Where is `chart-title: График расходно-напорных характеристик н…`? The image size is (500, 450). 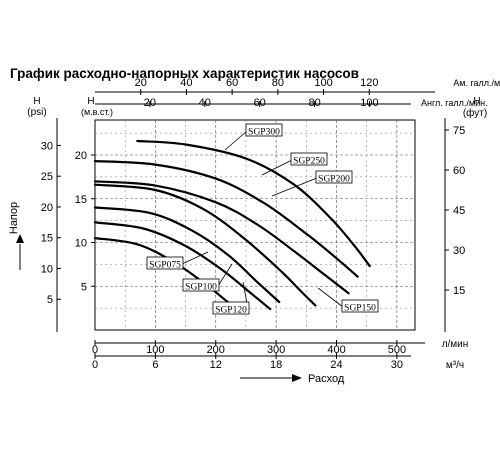 chart-title: График расходно-напорных характеристик н… is located at coordinates (184, 73).